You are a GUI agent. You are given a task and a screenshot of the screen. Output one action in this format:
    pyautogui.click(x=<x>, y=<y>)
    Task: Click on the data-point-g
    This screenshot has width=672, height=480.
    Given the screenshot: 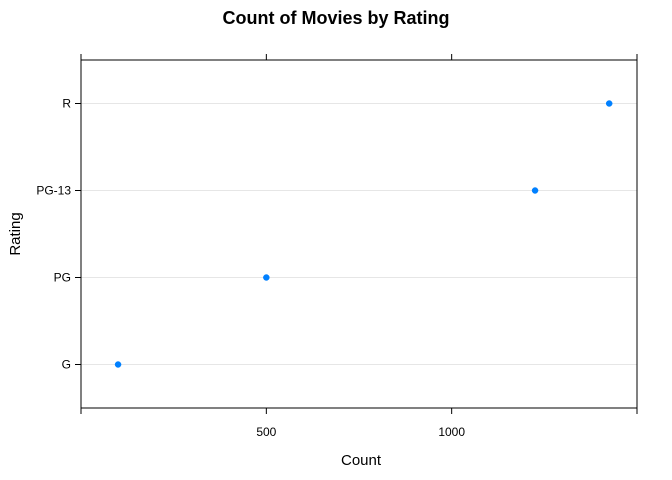 What is the action you would take?
    pyautogui.click(x=118, y=364)
    